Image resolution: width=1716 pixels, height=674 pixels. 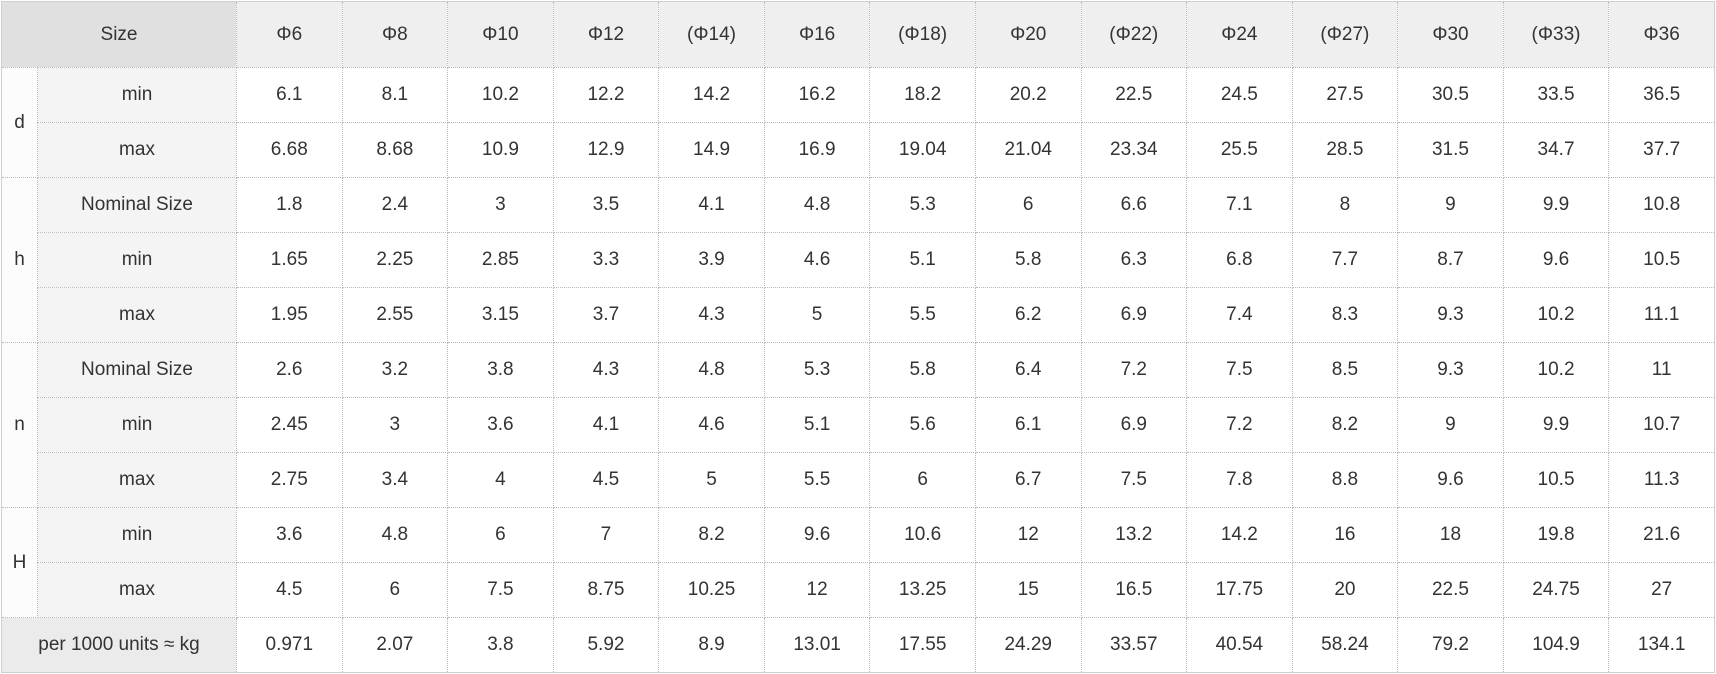 What do you see at coordinates (1028, 370) in the screenshot?
I see `value-cell: 6.4` at bounding box center [1028, 370].